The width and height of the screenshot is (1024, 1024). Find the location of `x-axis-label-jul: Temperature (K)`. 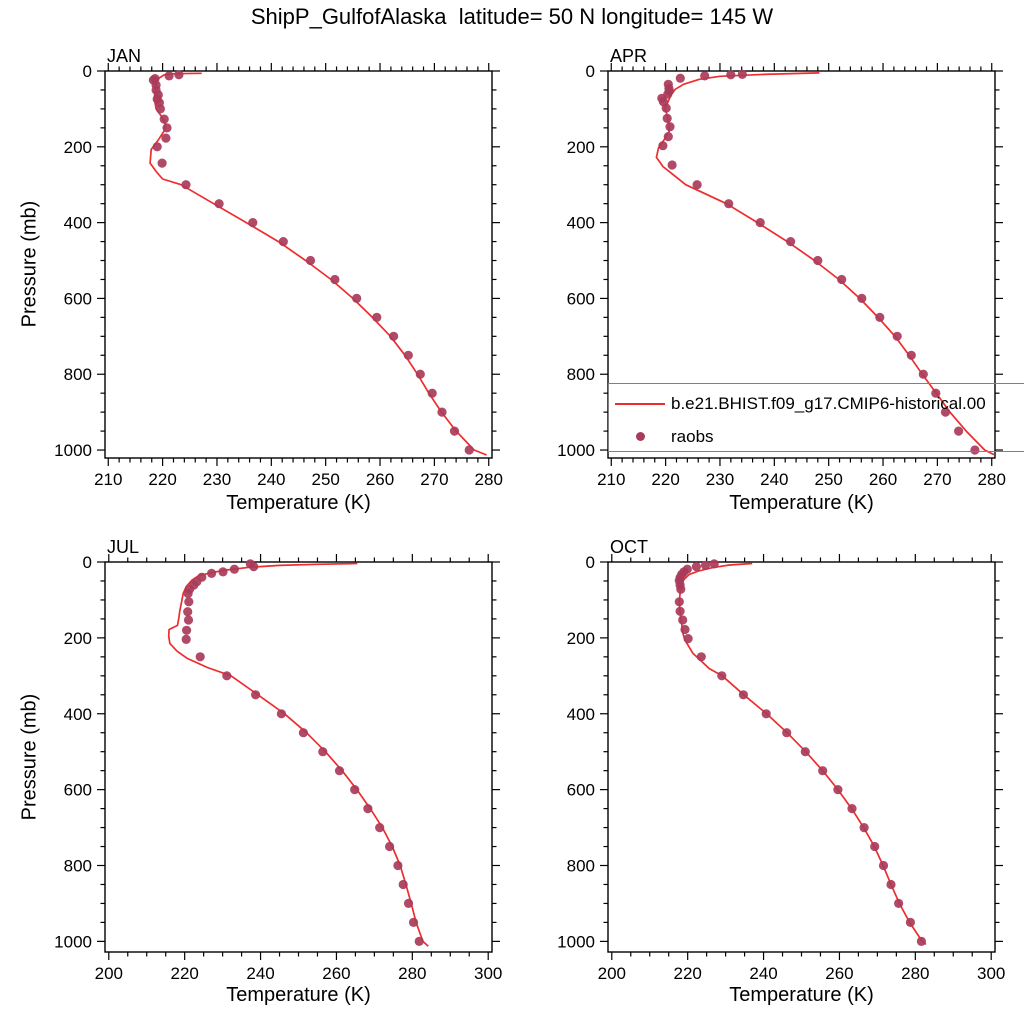

x-axis-label-jul: Temperature (K) is located at coordinates (298, 995).